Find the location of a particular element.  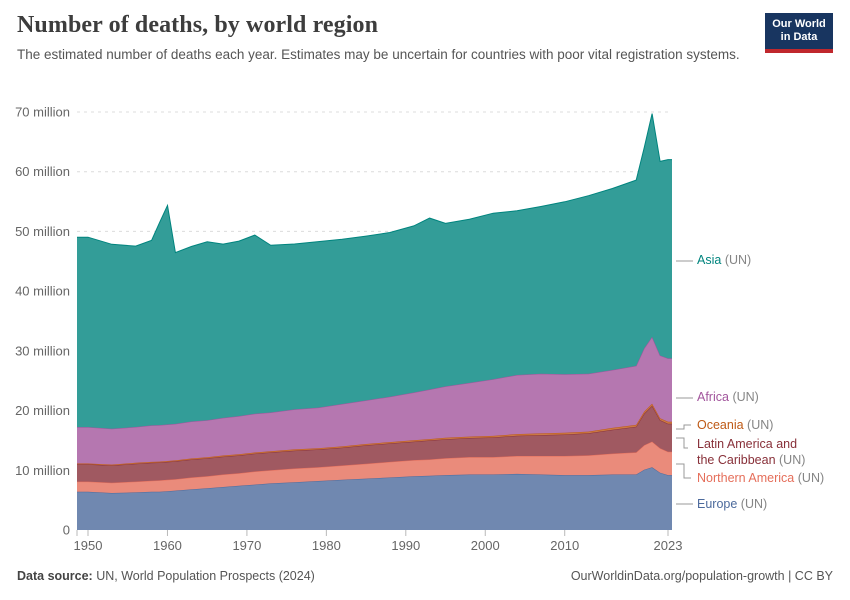

legend-label: Oceania is located at coordinates (720, 425).